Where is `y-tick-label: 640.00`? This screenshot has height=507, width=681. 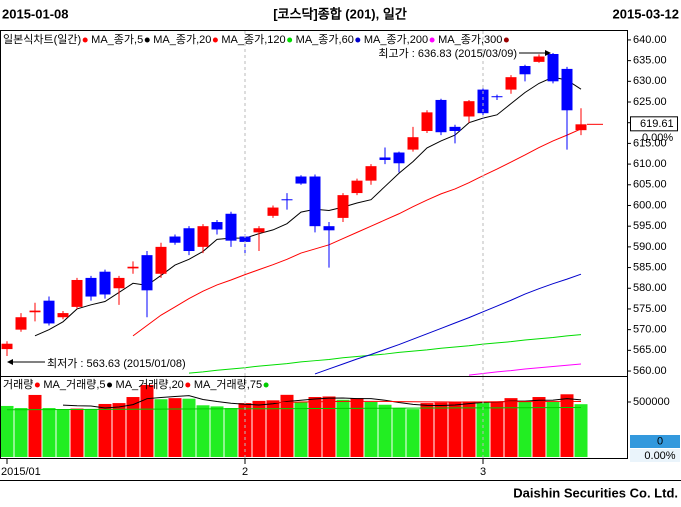
y-tick-label: 640.00 is located at coordinates (650, 40).